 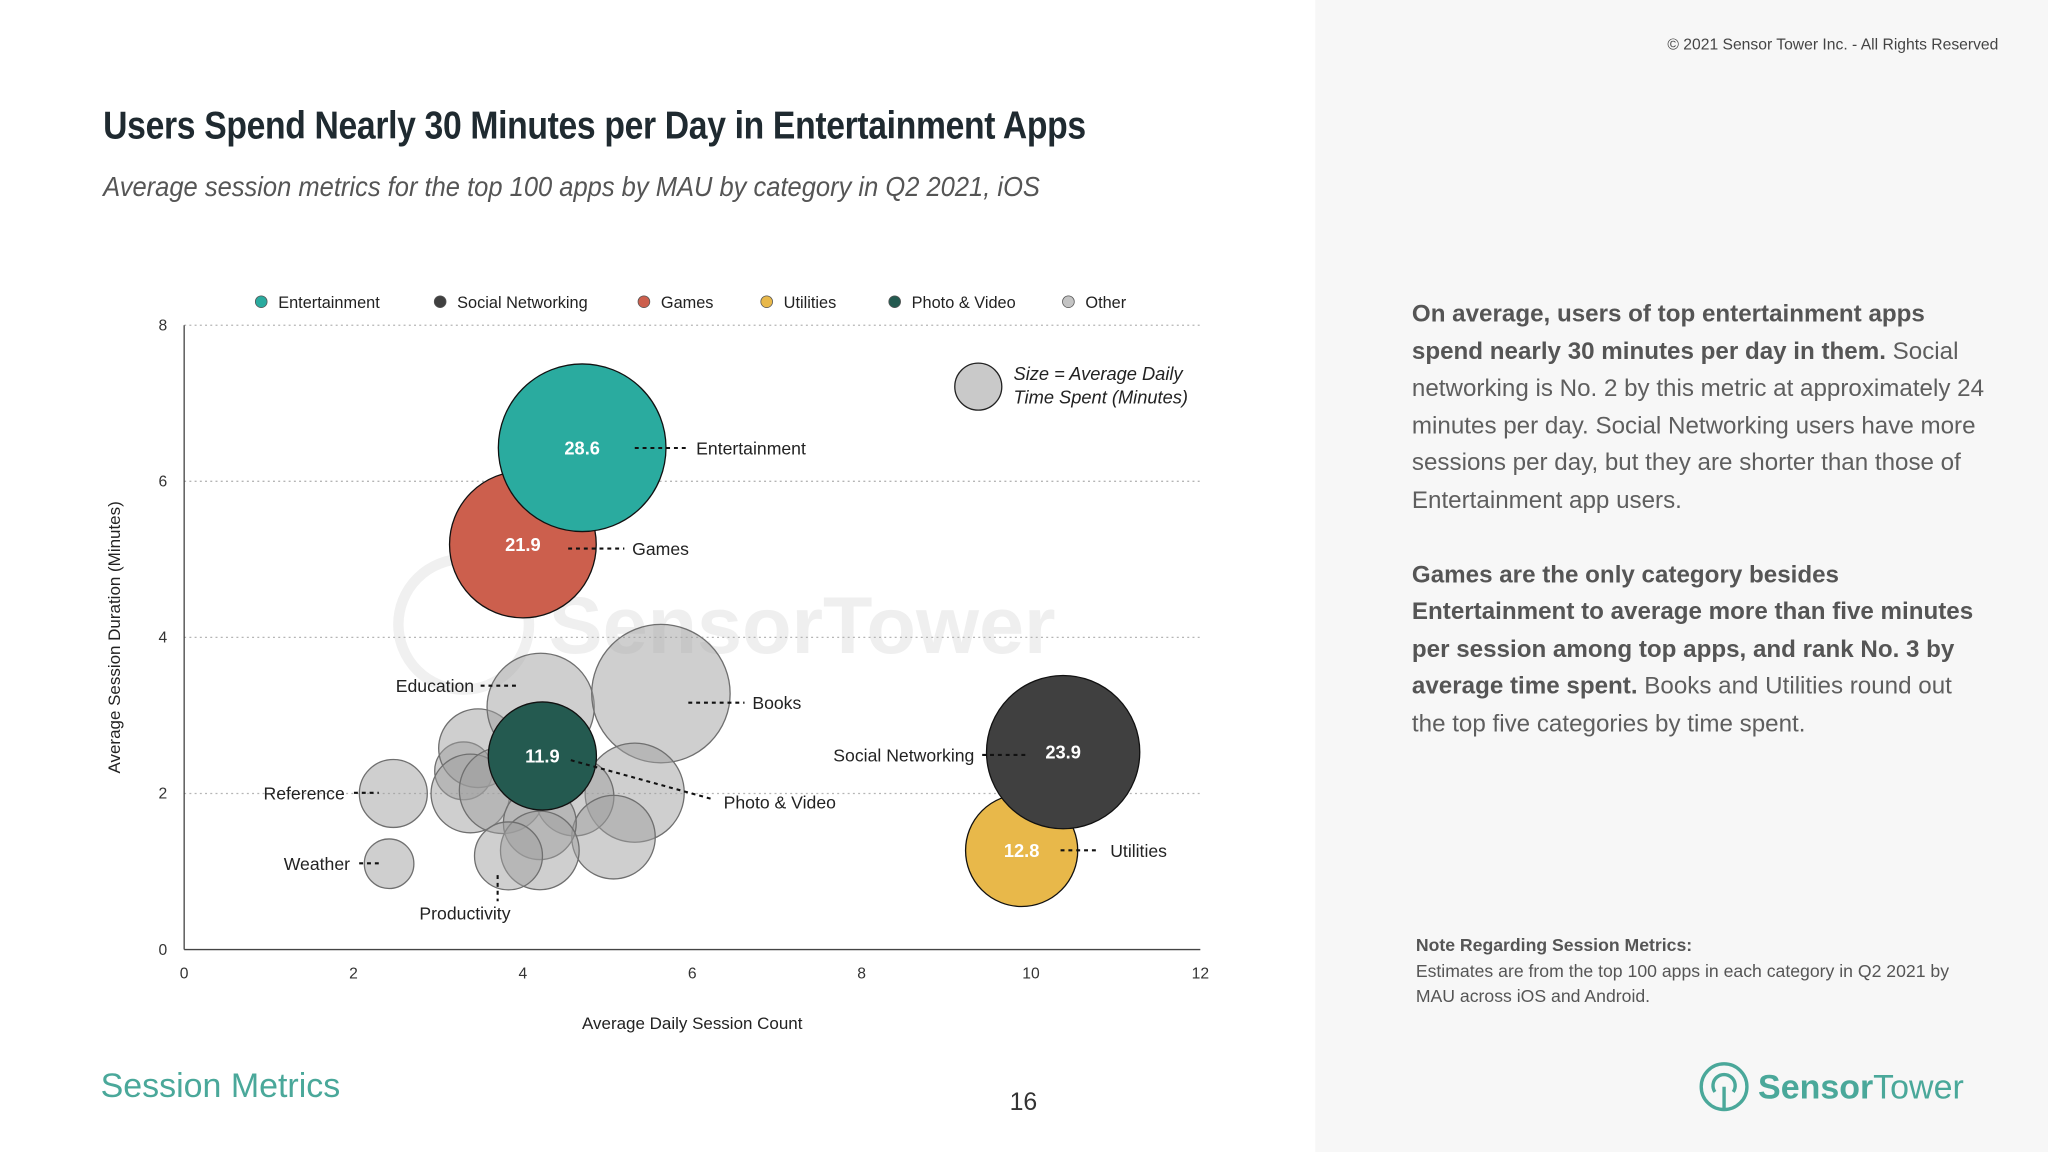 I want to click on bubble-social-networking, so click(x=1063, y=752).